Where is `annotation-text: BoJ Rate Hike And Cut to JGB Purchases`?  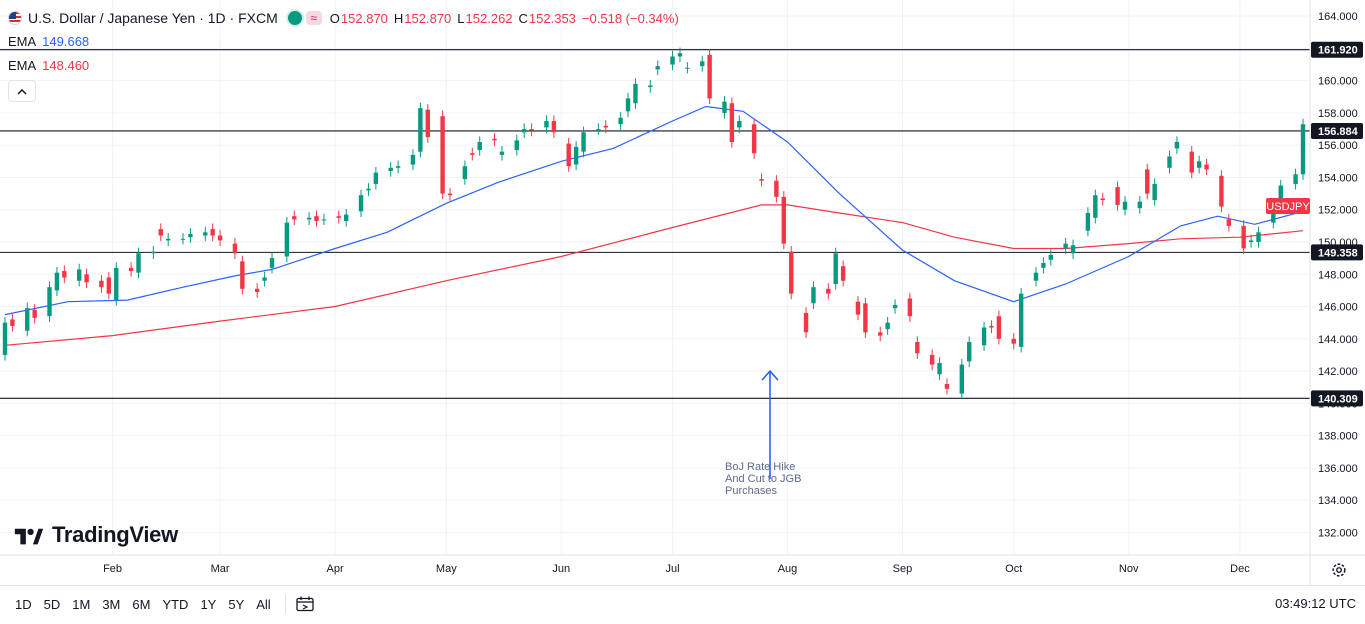 annotation-text: BoJ Rate Hike And Cut to JGB Purchases is located at coordinates (763, 479).